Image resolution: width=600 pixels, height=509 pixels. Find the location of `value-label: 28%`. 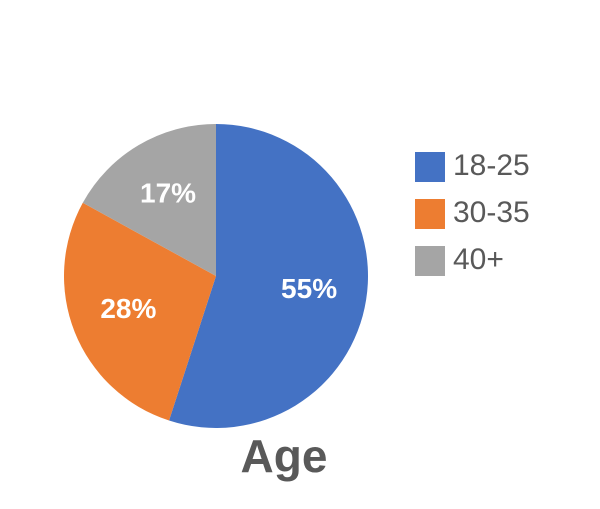

value-label: 28% is located at coordinates (128, 308).